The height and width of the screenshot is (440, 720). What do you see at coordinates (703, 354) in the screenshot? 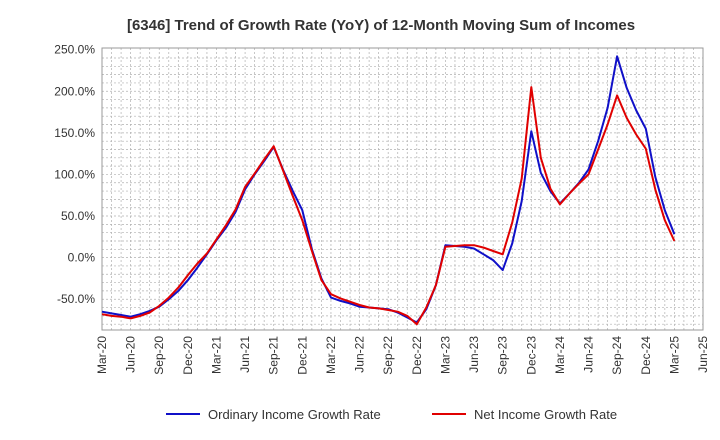
I see `x-tick-label: Jun-25` at bounding box center [703, 354].